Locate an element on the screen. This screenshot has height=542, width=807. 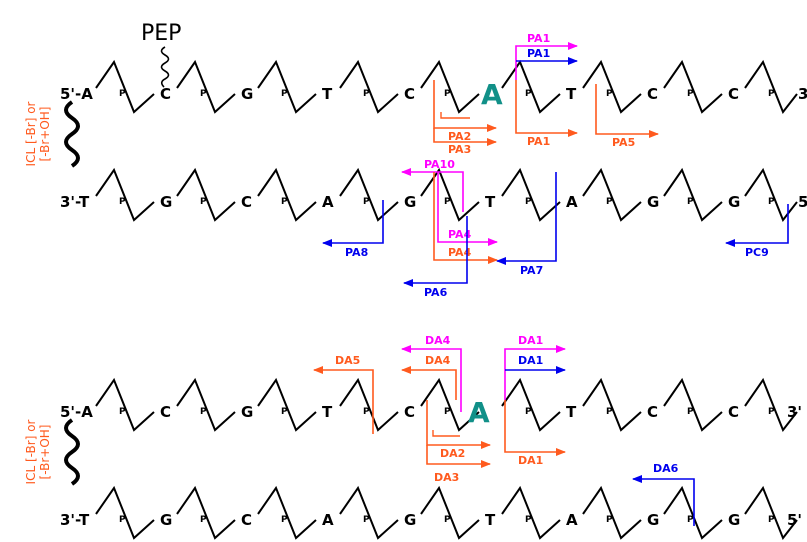
fragment-label: PA3 is located at coordinates (459, 149).